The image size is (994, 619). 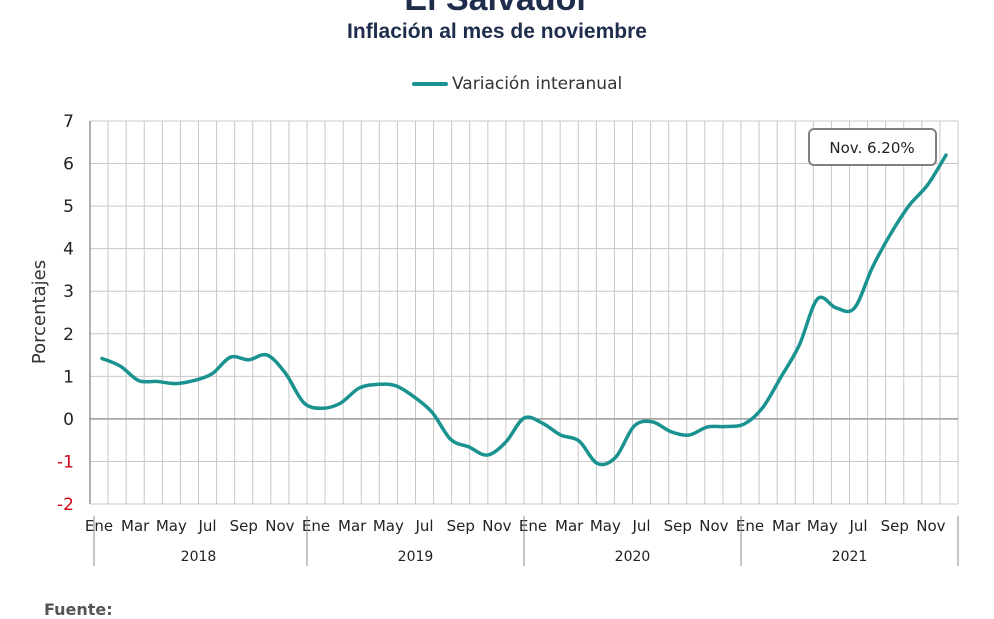 I want to click on y-tick-label: 6, so click(x=68, y=165).